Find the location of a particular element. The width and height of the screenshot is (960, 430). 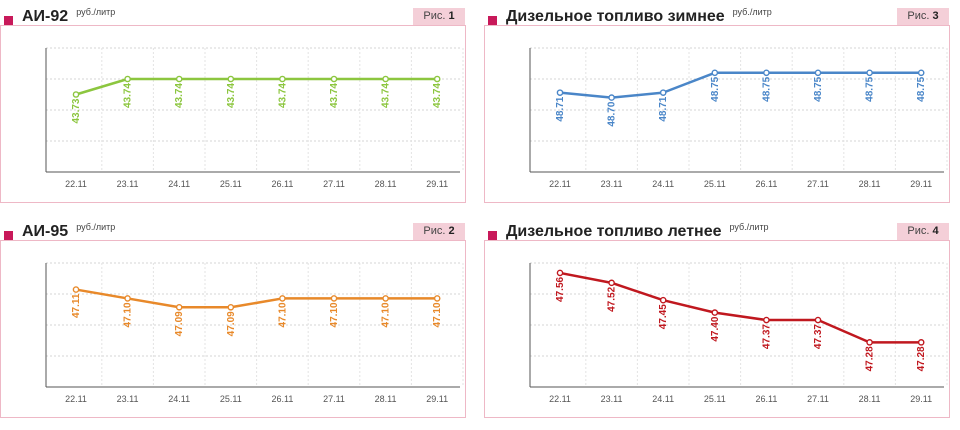

data-label: 47.40 is located at coordinates (715, 328).